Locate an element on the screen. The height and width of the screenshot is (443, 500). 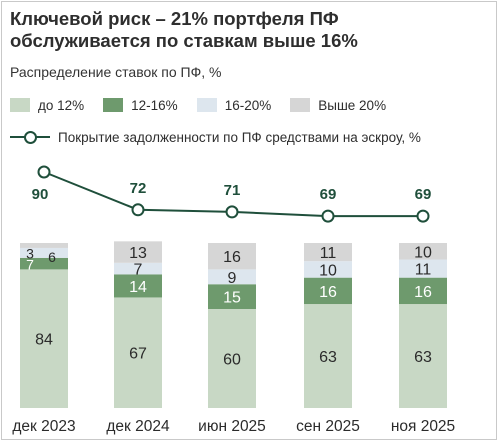
legend-label-above-20: Выше 20% is located at coordinates (352, 105).